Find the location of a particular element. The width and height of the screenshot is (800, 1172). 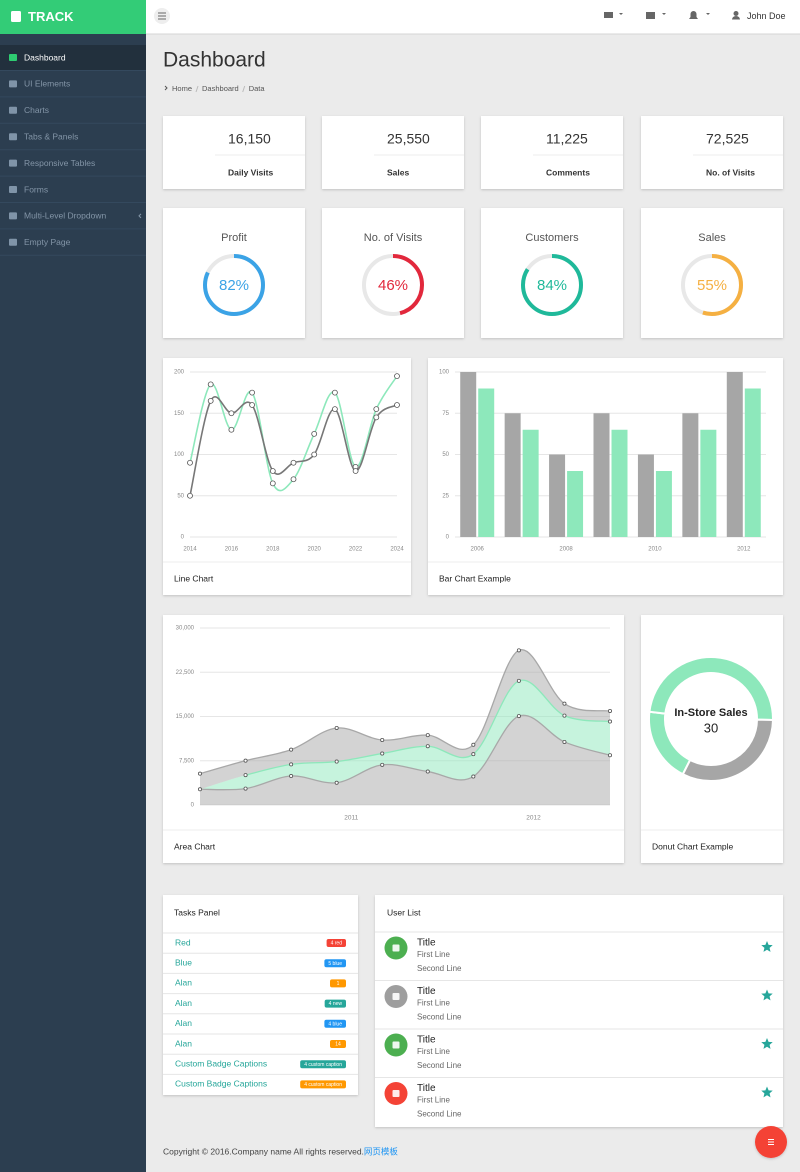

fab-button is located at coordinates (771, 1142).